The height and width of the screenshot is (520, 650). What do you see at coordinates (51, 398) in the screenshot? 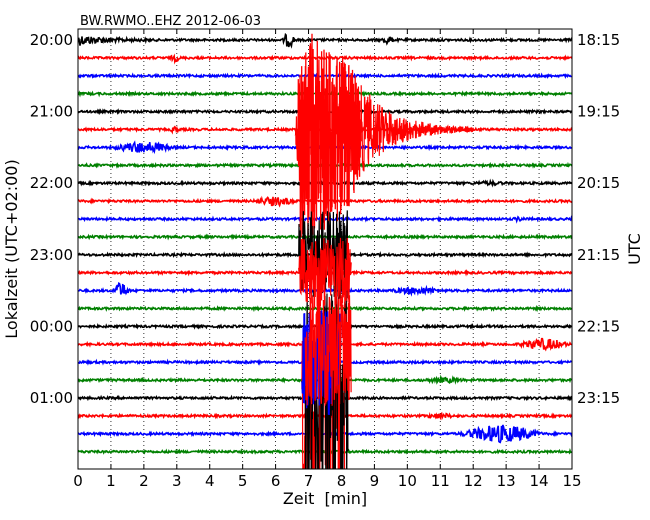
I see `left-hour-label: 01:00` at bounding box center [51, 398].